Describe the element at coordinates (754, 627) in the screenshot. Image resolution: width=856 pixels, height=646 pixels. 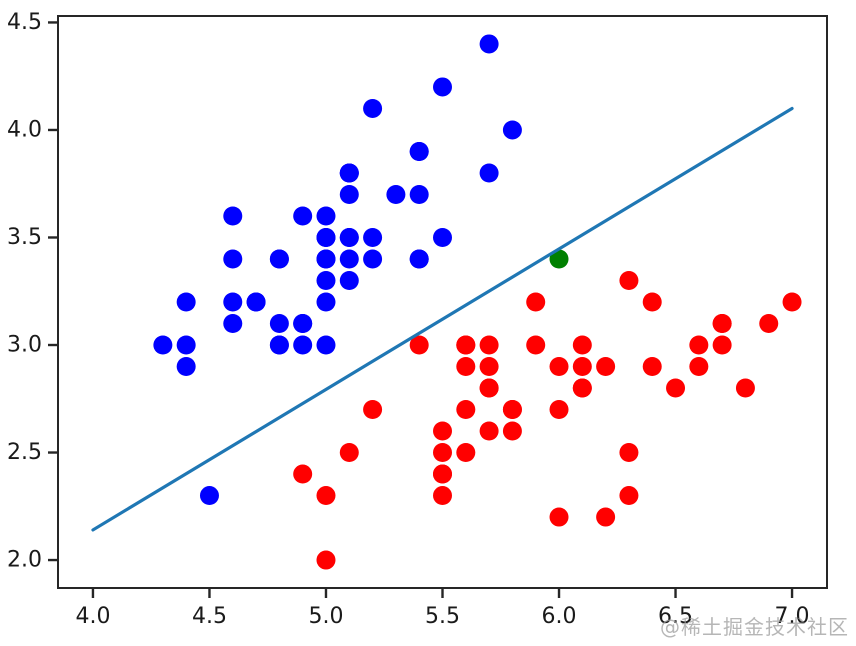
I see `watermark-text: @稀土掘金技术社区` at that location.